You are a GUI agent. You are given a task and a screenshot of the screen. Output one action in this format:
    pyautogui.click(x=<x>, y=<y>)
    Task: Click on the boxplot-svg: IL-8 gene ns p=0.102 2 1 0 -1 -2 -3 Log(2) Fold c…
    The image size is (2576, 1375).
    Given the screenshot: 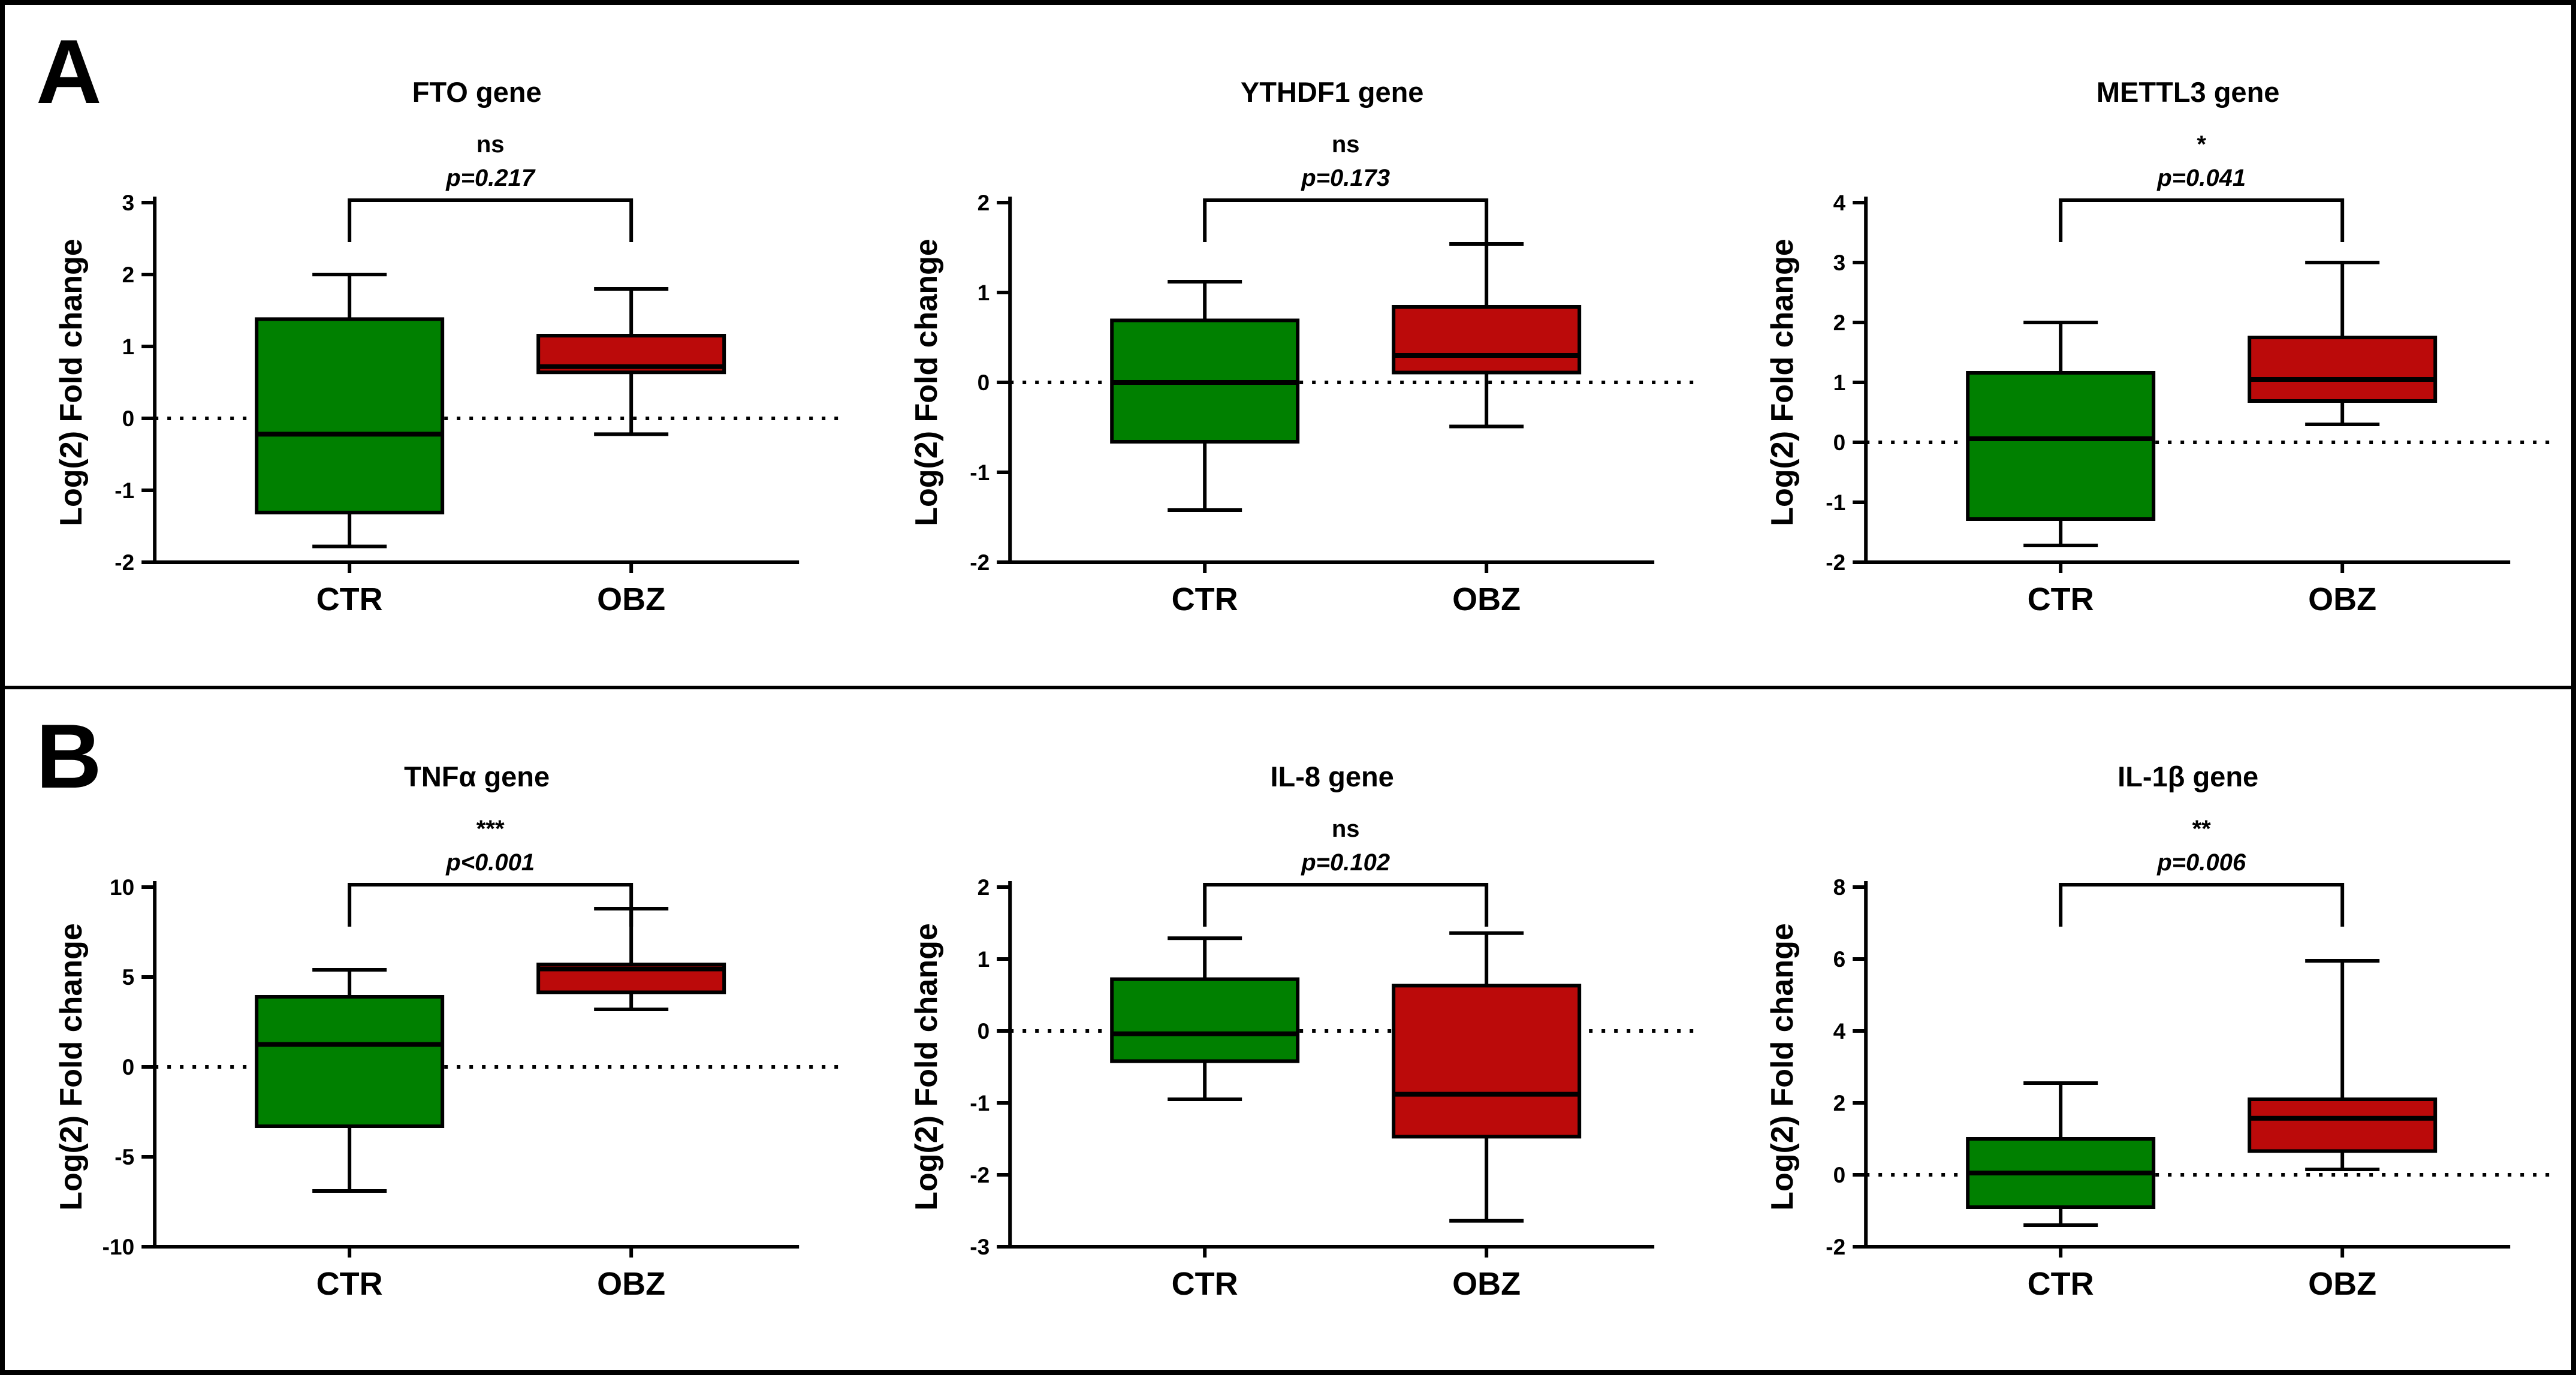 What is the action you would take?
    pyautogui.click(x=1304, y=1031)
    